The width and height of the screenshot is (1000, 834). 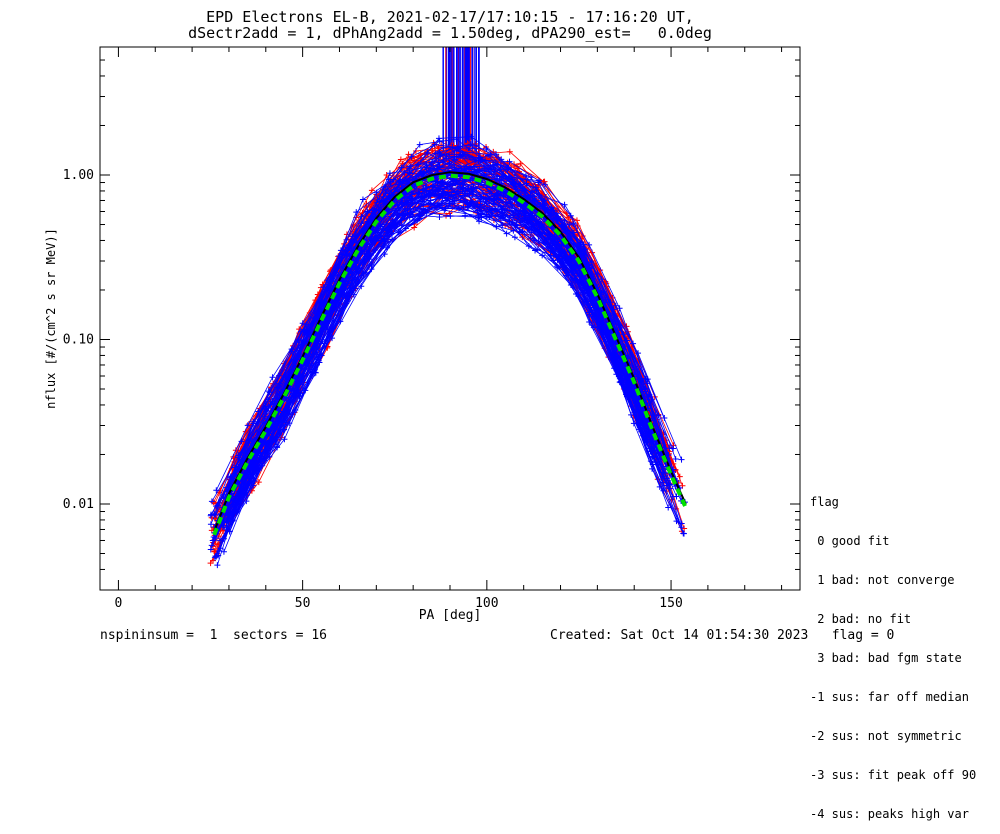 What do you see at coordinates (486, 603) in the screenshot?
I see `x-tick-label: 100` at bounding box center [486, 603].